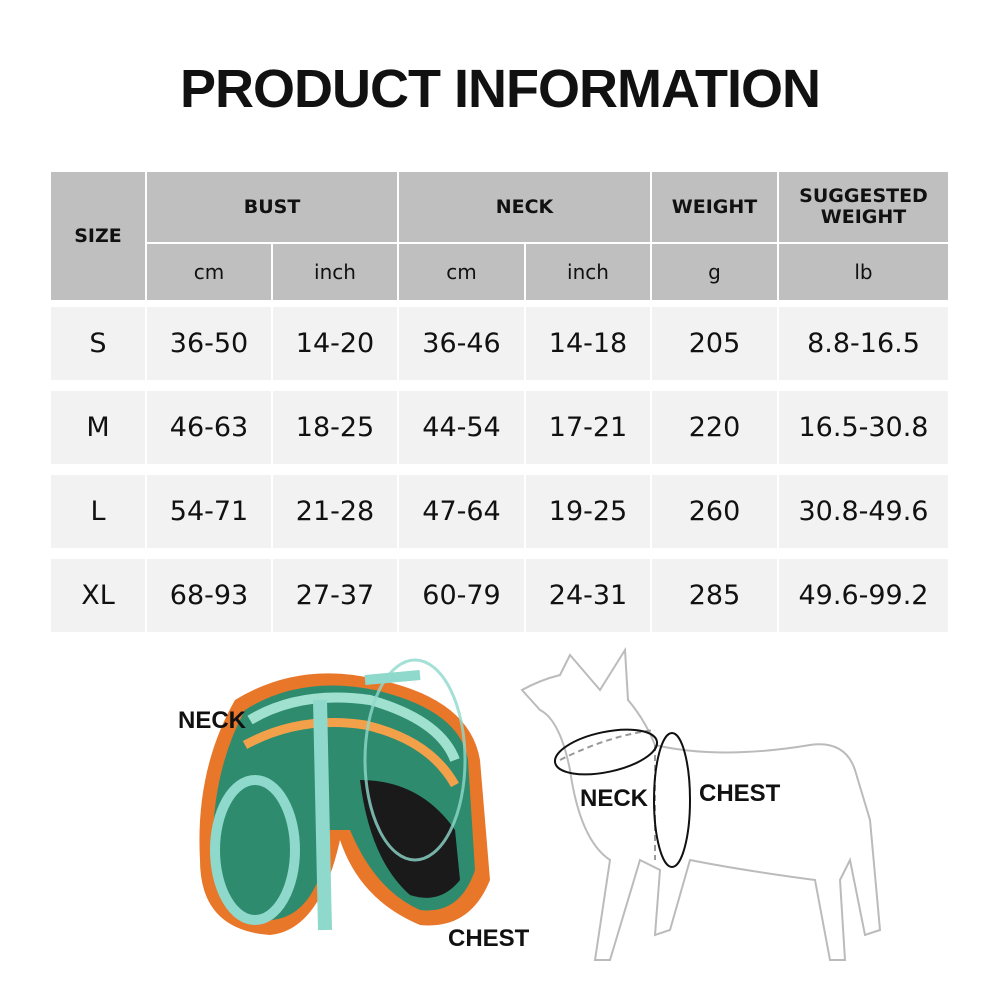 This screenshot has height=1000, width=1000. What do you see at coordinates (489, 938) in the screenshot?
I see `harness-chest-label: CHEST` at bounding box center [489, 938].